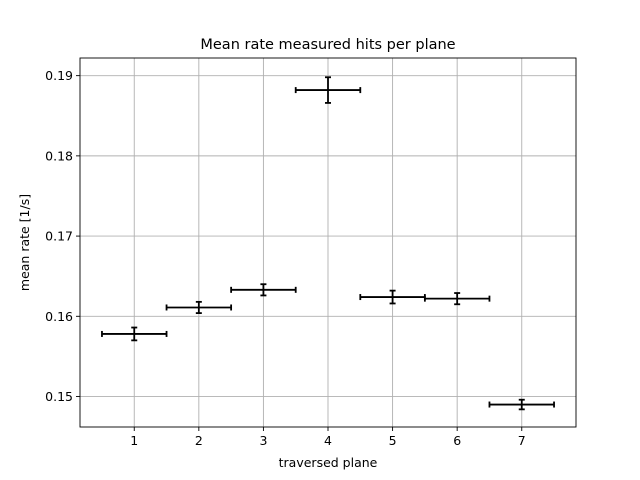 The width and height of the screenshot is (640, 480). Describe the element at coordinates (59, 75) in the screenshot. I see `y-tick-label: 0.19` at that location.